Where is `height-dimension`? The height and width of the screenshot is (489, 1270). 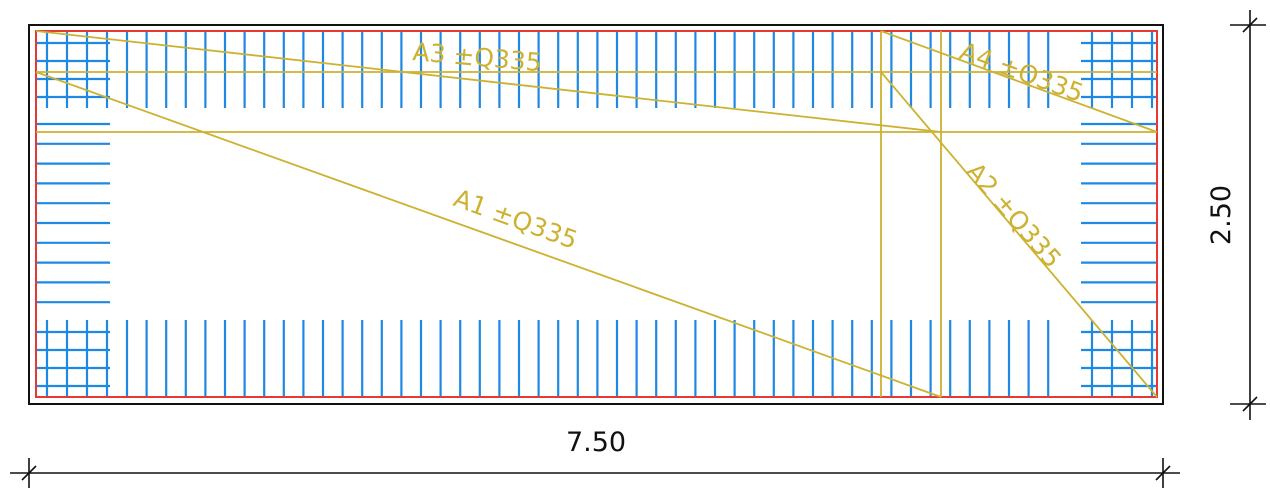
height-dimension is located at coordinates (1248, 215).